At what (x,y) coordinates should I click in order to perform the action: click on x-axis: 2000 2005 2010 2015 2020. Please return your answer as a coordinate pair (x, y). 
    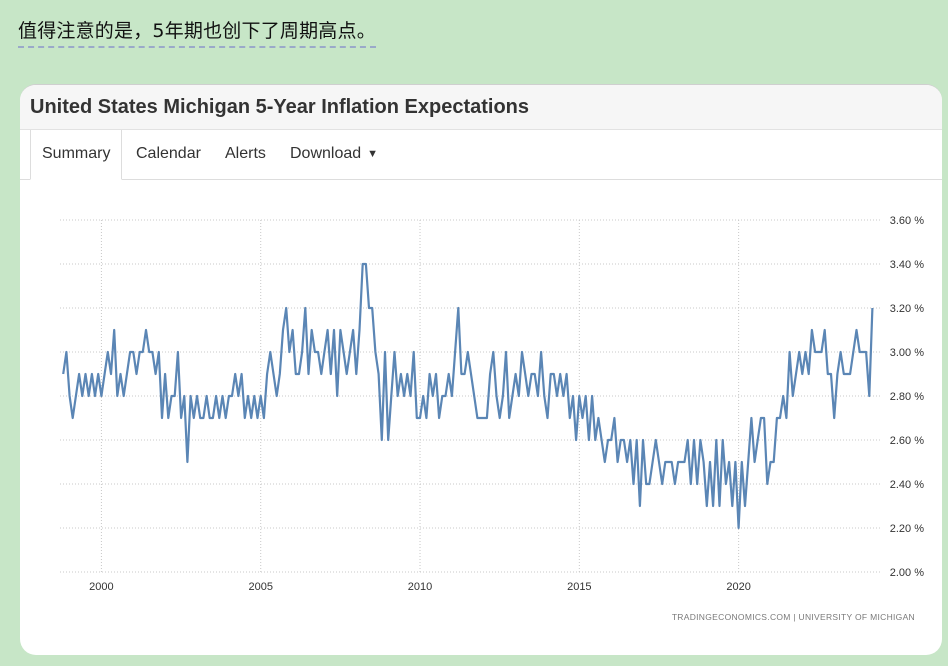
    Looking at the image, I should click on (420, 587).